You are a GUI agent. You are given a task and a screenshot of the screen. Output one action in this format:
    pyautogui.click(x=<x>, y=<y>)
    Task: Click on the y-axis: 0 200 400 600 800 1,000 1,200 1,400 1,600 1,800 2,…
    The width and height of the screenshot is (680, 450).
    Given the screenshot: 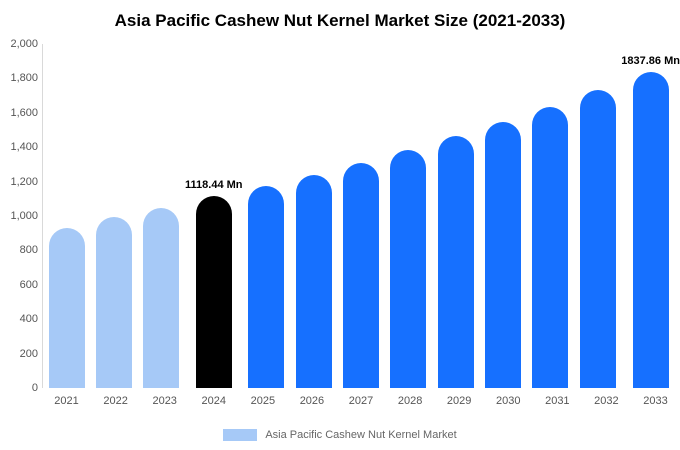 What is the action you would take?
    pyautogui.click(x=23, y=216)
    